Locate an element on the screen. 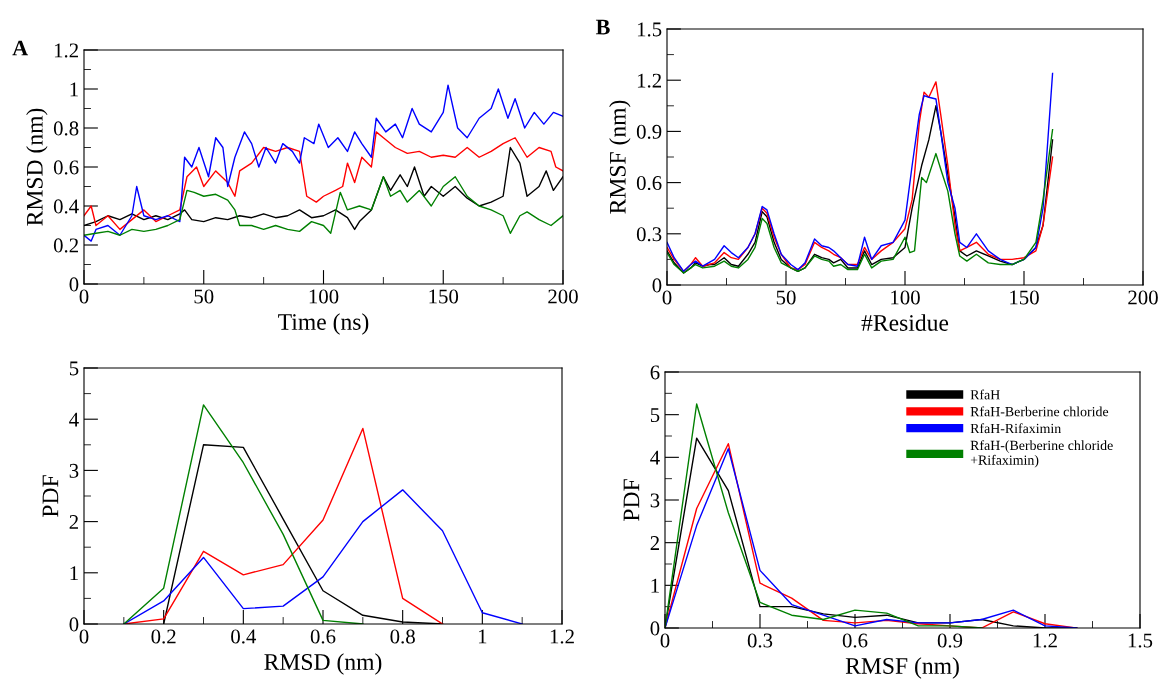 This screenshot has width=1160, height=698. x-tick-label: 0.3 is located at coordinates (760, 640).